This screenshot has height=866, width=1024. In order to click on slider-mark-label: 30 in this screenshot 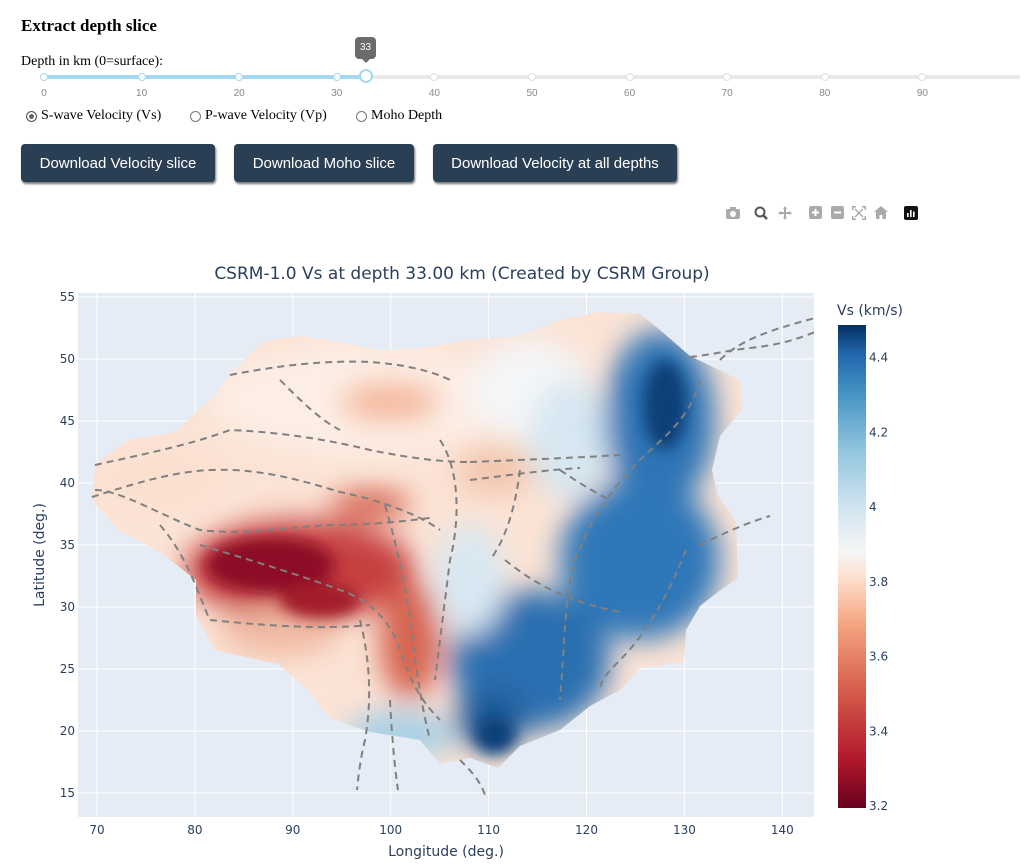, I will do `click(337, 93)`.